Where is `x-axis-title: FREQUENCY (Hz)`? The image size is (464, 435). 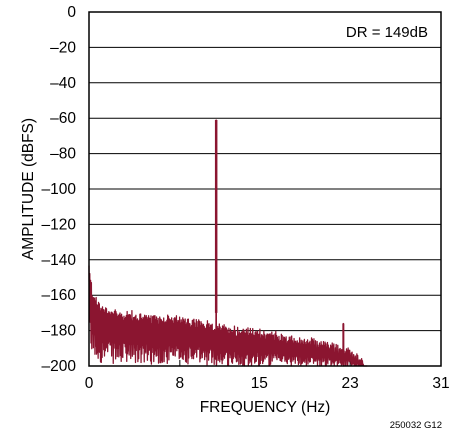 x-axis-title: FREQUENCY (Hz) is located at coordinates (265, 407).